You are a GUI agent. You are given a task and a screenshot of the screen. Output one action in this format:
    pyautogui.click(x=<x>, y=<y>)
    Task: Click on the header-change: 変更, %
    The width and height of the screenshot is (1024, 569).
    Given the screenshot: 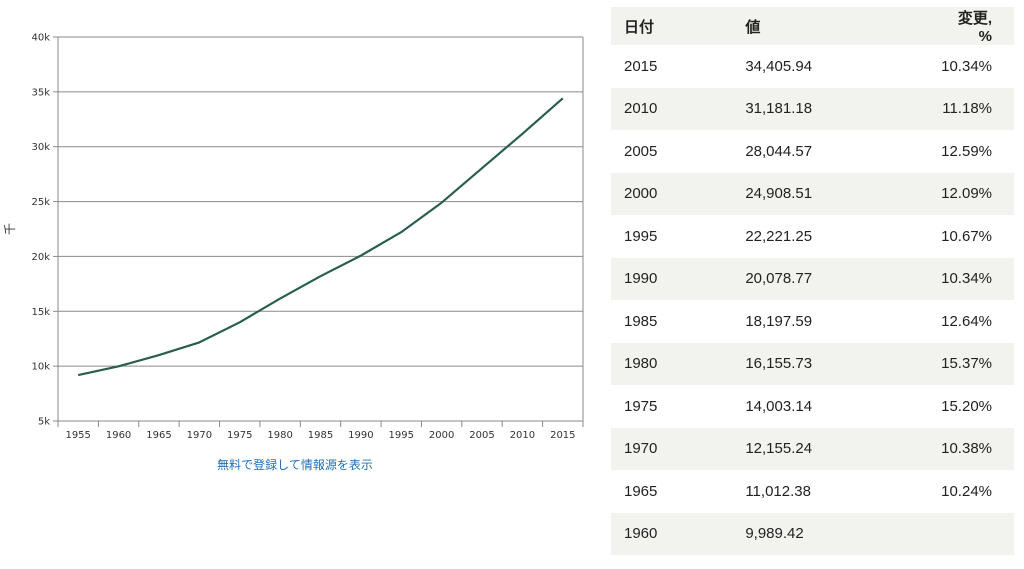 What is the action you would take?
    pyautogui.click(x=971, y=26)
    